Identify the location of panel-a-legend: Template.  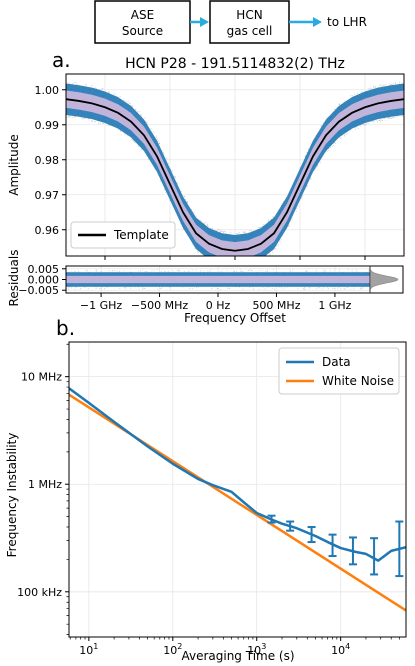
(123, 235).